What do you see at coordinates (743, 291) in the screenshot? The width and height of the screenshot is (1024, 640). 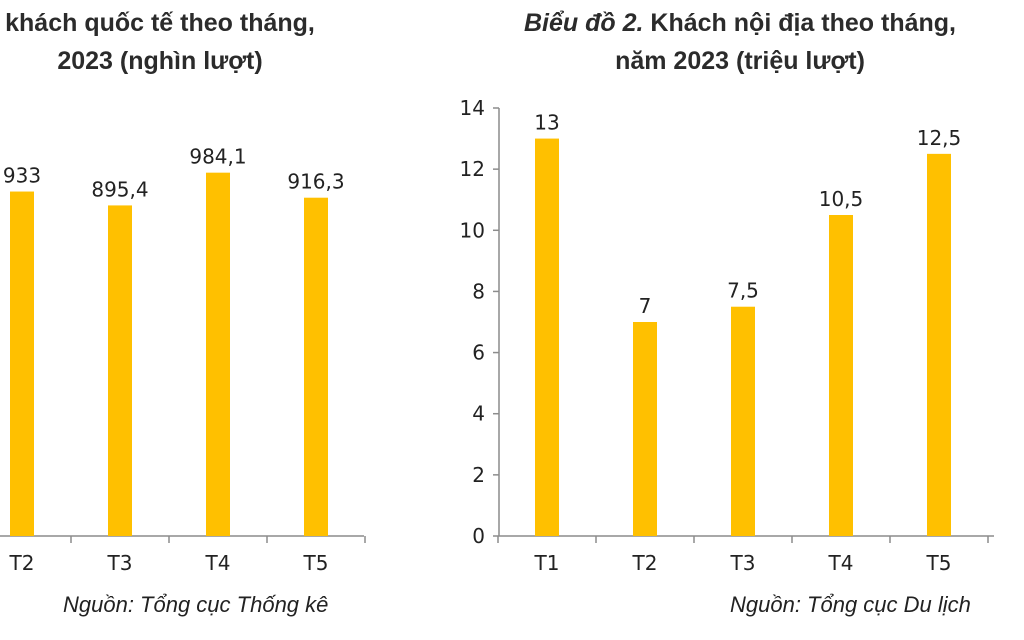 I see `chart-2-data-label-T3: 7,5` at bounding box center [743, 291].